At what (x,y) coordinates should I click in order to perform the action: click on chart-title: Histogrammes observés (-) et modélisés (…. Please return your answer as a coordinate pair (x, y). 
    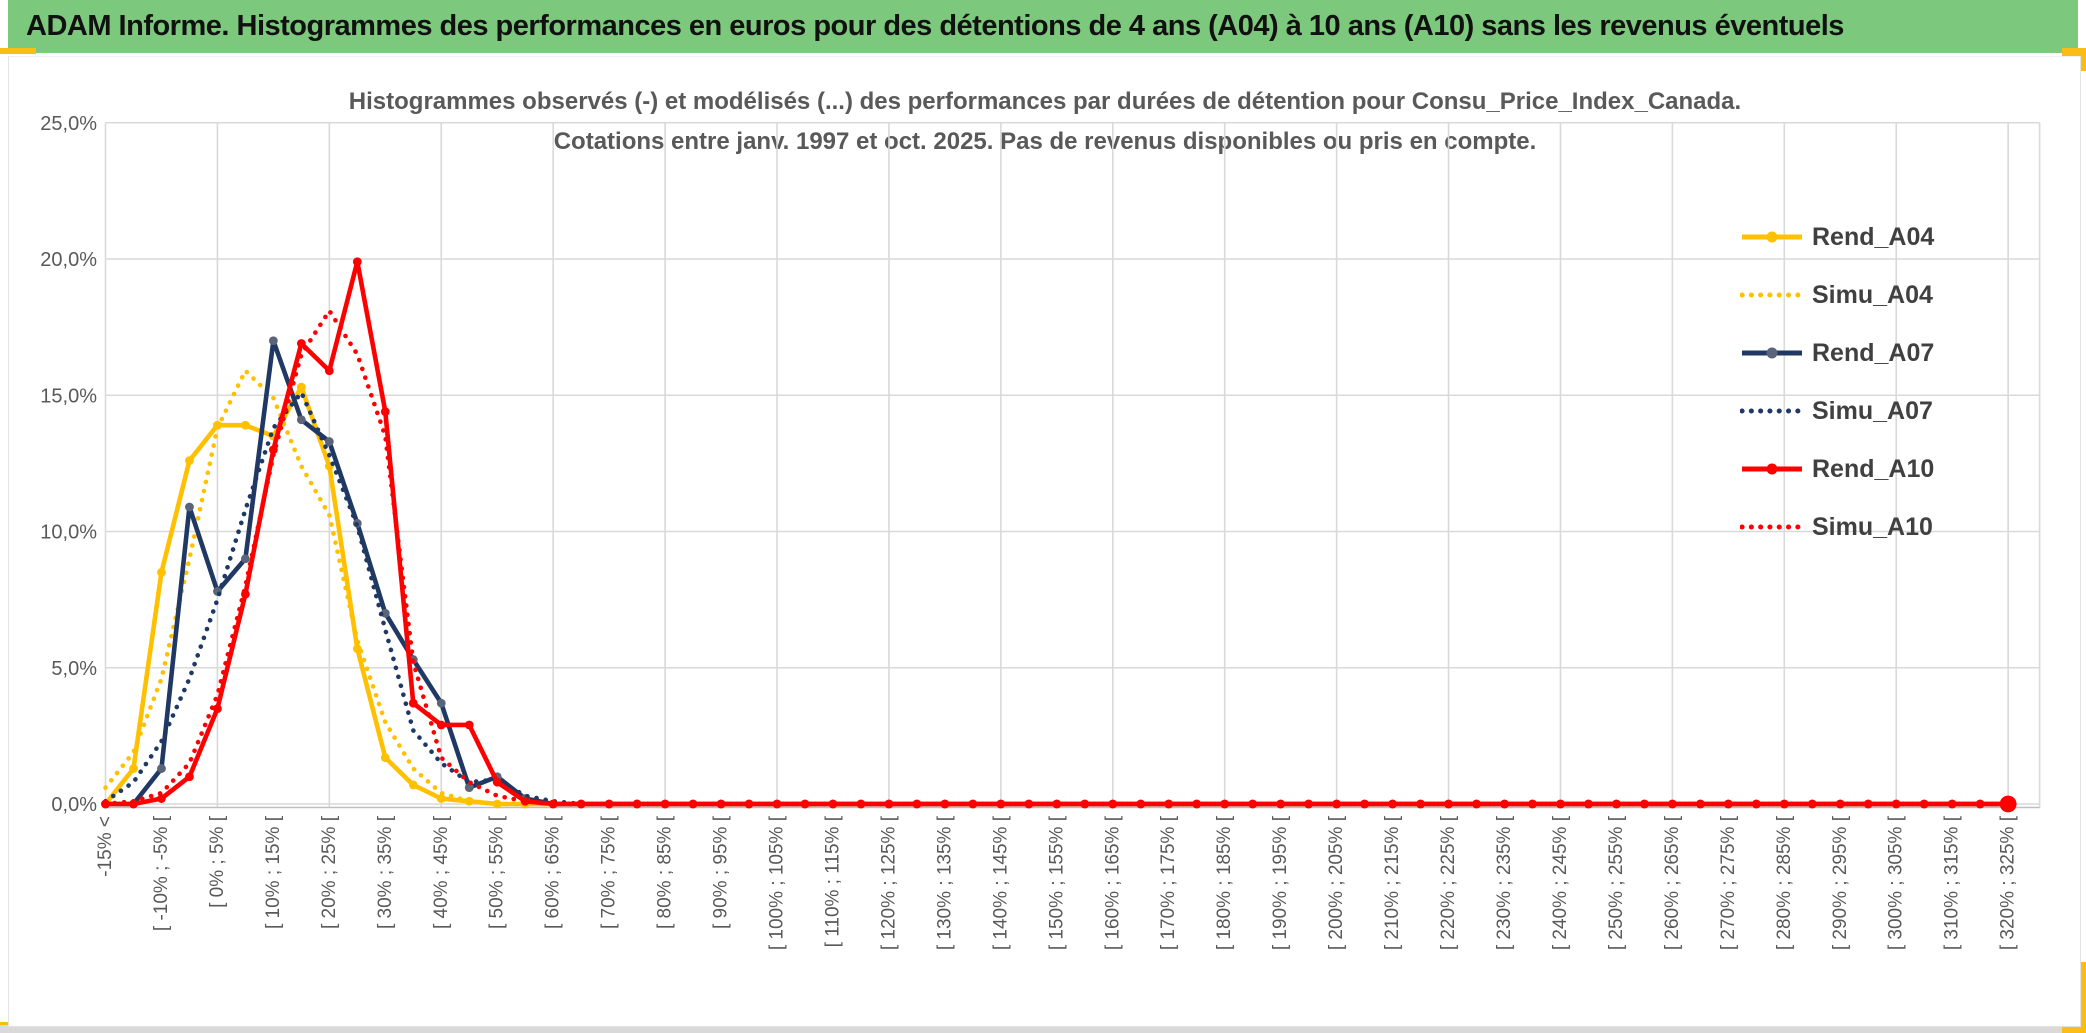
    Looking at the image, I should click on (1045, 122).